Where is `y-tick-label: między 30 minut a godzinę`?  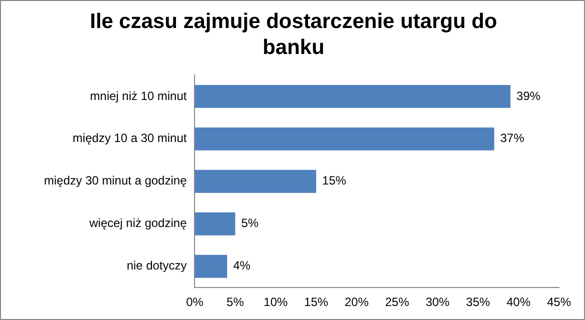 y-tick-label: między 30 minut a godzinę is located at coordinates (116, 181).